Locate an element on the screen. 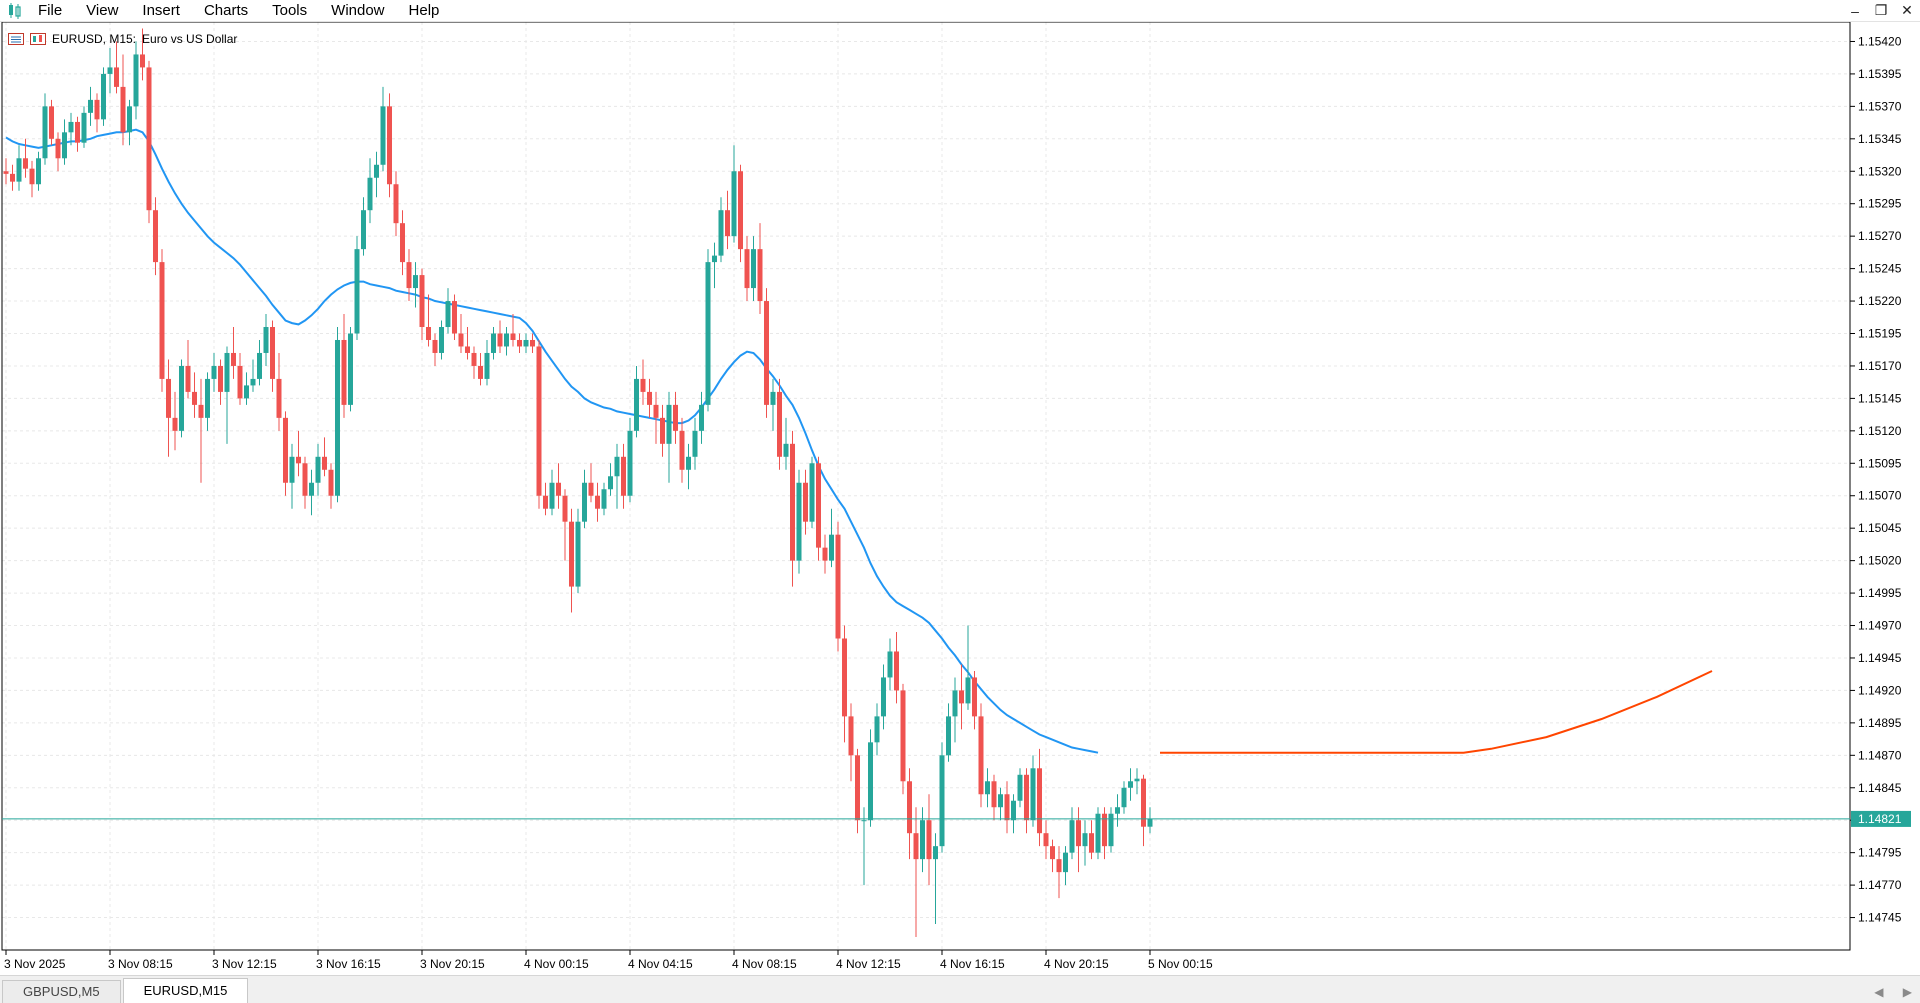 The width and height of the screenshot is (1920, 1003). chart-symbol: EURUSD, M15: is located at coordinates (94, 39).